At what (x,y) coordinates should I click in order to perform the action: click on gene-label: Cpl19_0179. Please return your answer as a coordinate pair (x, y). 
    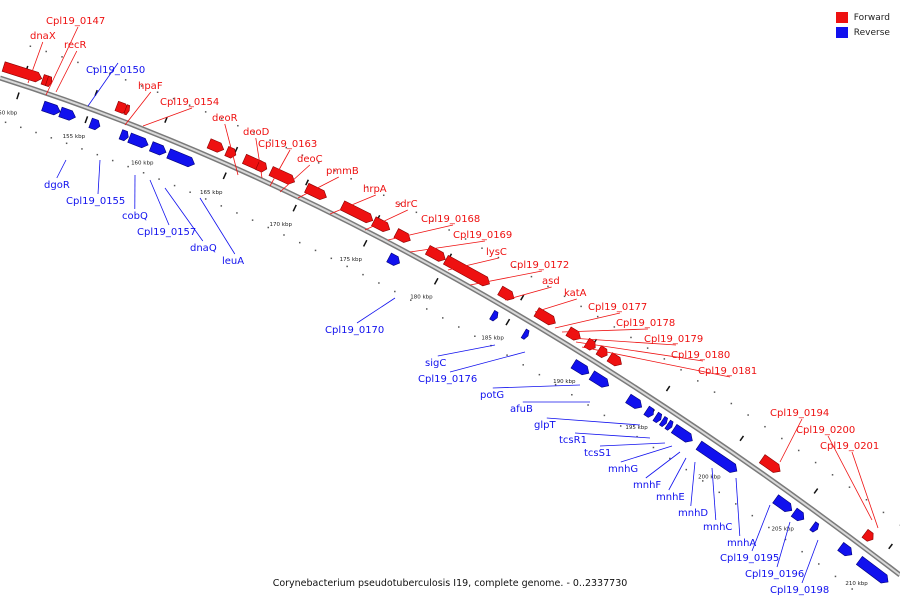
    Looking at the image, I should click on (673, 339).